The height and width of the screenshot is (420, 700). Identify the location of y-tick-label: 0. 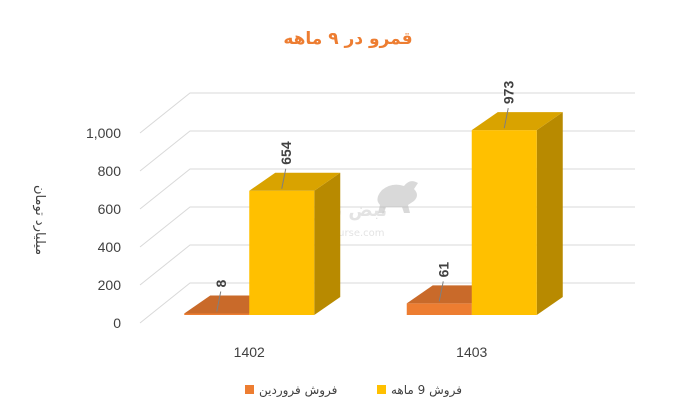
(117, 323).